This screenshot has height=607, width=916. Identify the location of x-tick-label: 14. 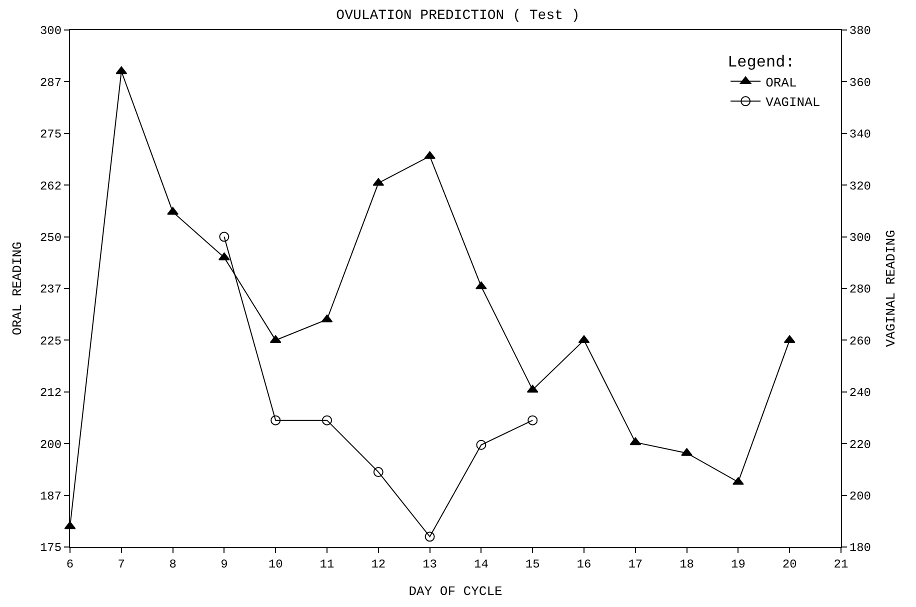
(481, 564).